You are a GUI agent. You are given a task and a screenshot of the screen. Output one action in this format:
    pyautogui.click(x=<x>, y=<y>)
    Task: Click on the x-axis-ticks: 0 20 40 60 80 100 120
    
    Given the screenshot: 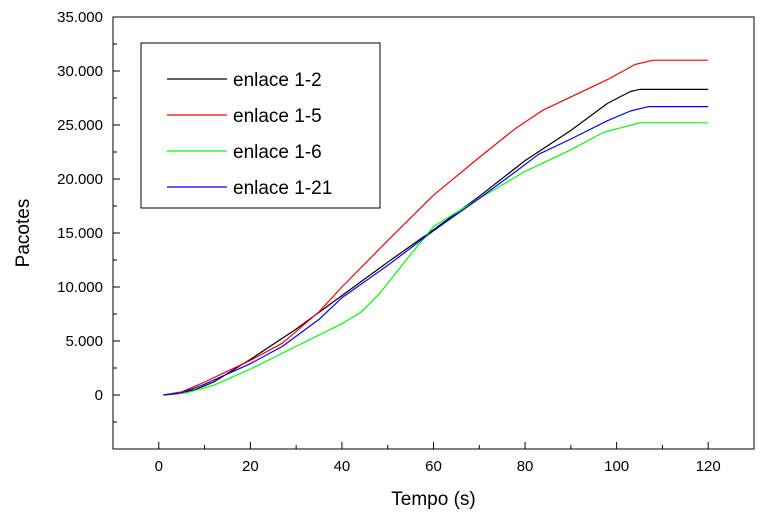 What is the action you would take?
    pyautogui.click(x=433, y=458)
    